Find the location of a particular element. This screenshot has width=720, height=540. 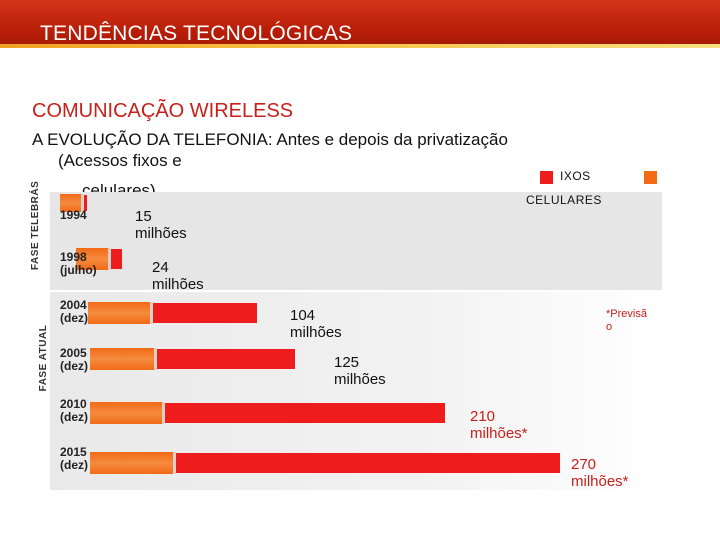

total-label-line: 24 is located at coordinates (160, 267).